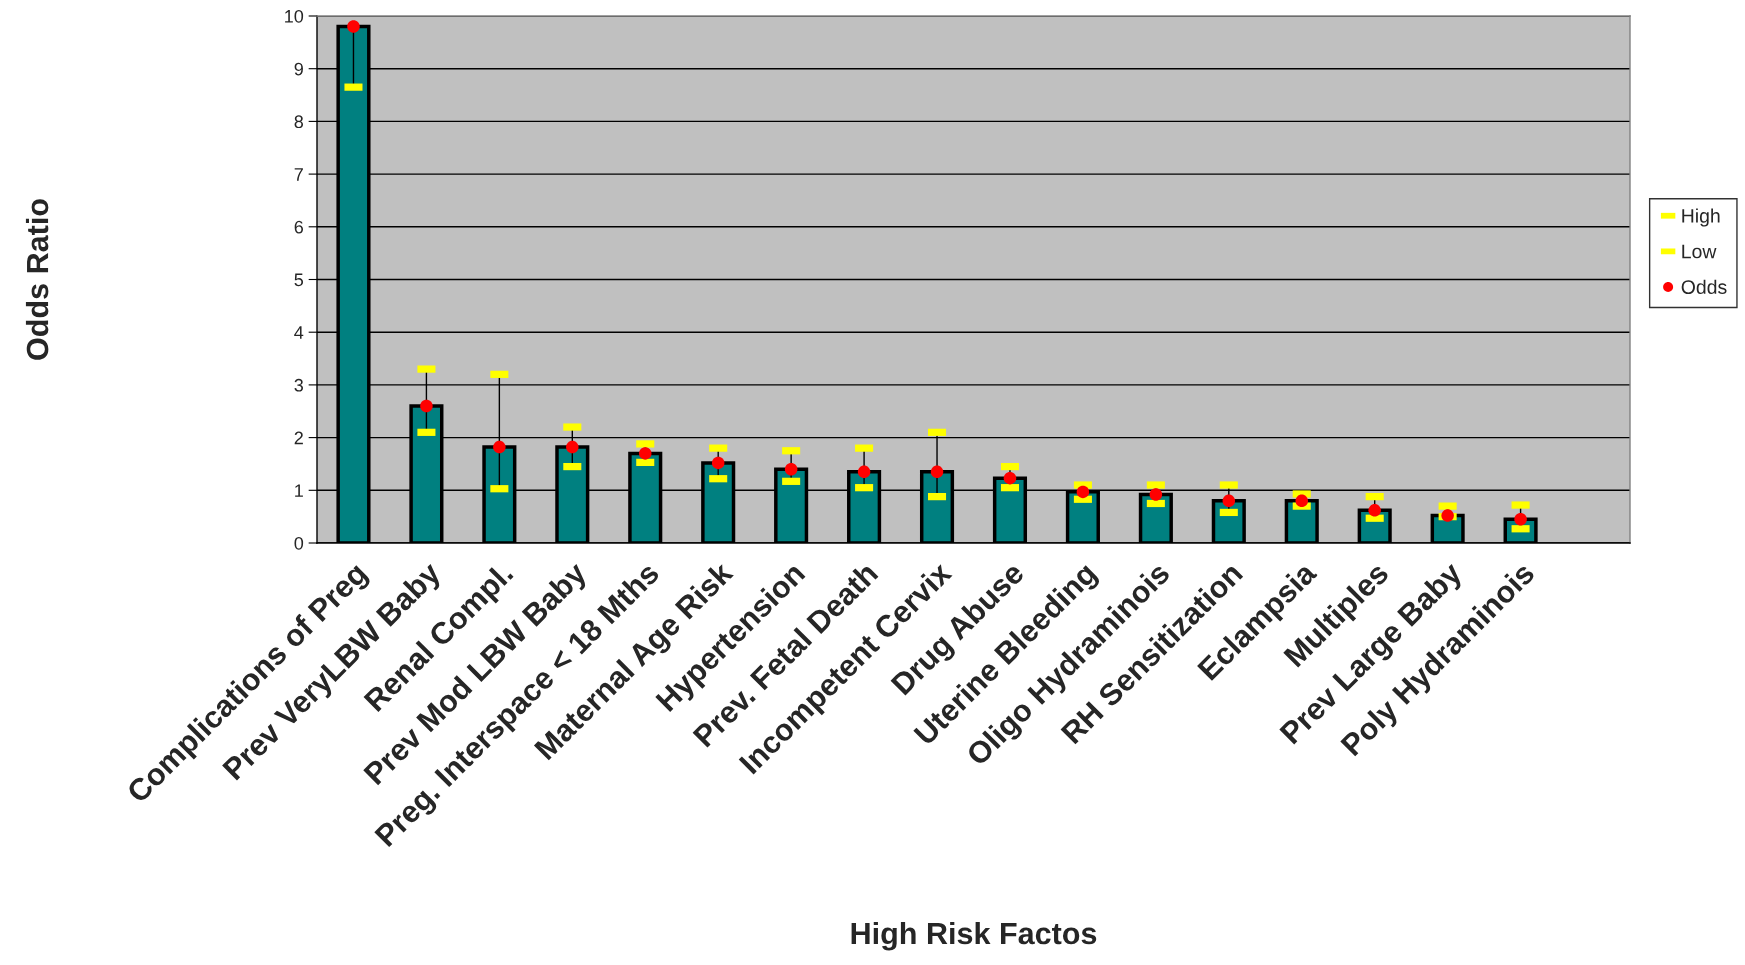 The width and height of the screenshot is (1745, 965). Describe the element at coordinates (974, 936) in the screenshot. I see `x-axis-title: High Risk Factos` at that location.